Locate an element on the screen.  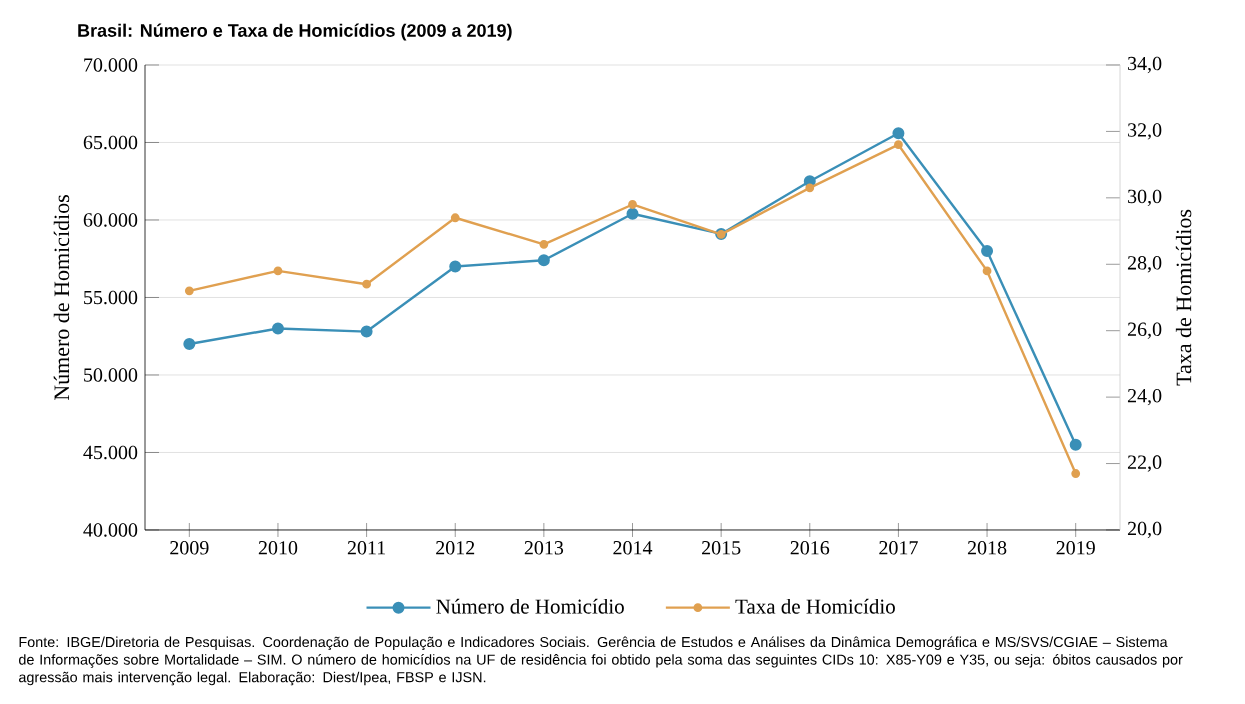
x-tick-label: 2011 is located at coordinates (366, 548).